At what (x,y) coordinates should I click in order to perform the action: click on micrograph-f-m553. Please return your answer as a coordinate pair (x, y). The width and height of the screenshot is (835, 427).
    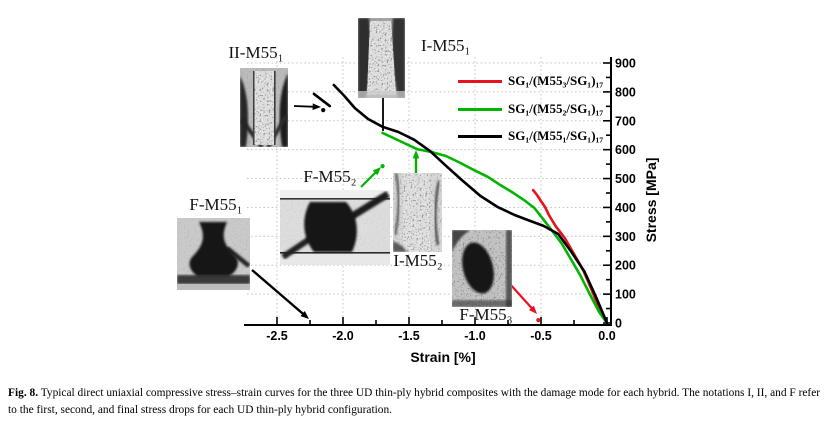
    Looking at the image, I should click on (482, 268).